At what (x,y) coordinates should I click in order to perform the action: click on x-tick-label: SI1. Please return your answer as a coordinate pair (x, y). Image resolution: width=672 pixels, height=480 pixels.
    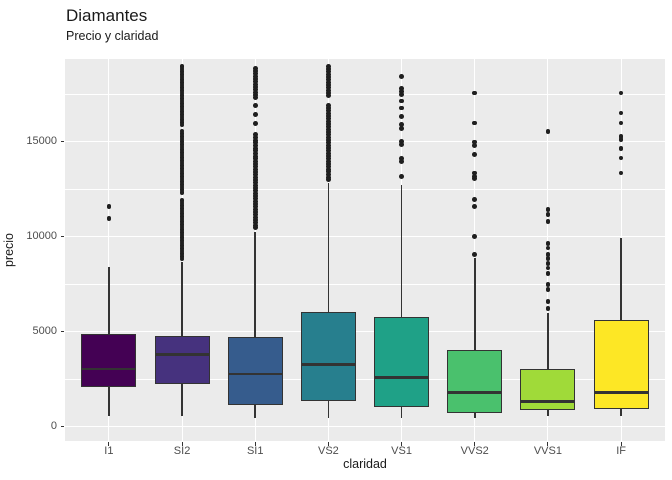
    Looking at the image, I should click on (255, 451).